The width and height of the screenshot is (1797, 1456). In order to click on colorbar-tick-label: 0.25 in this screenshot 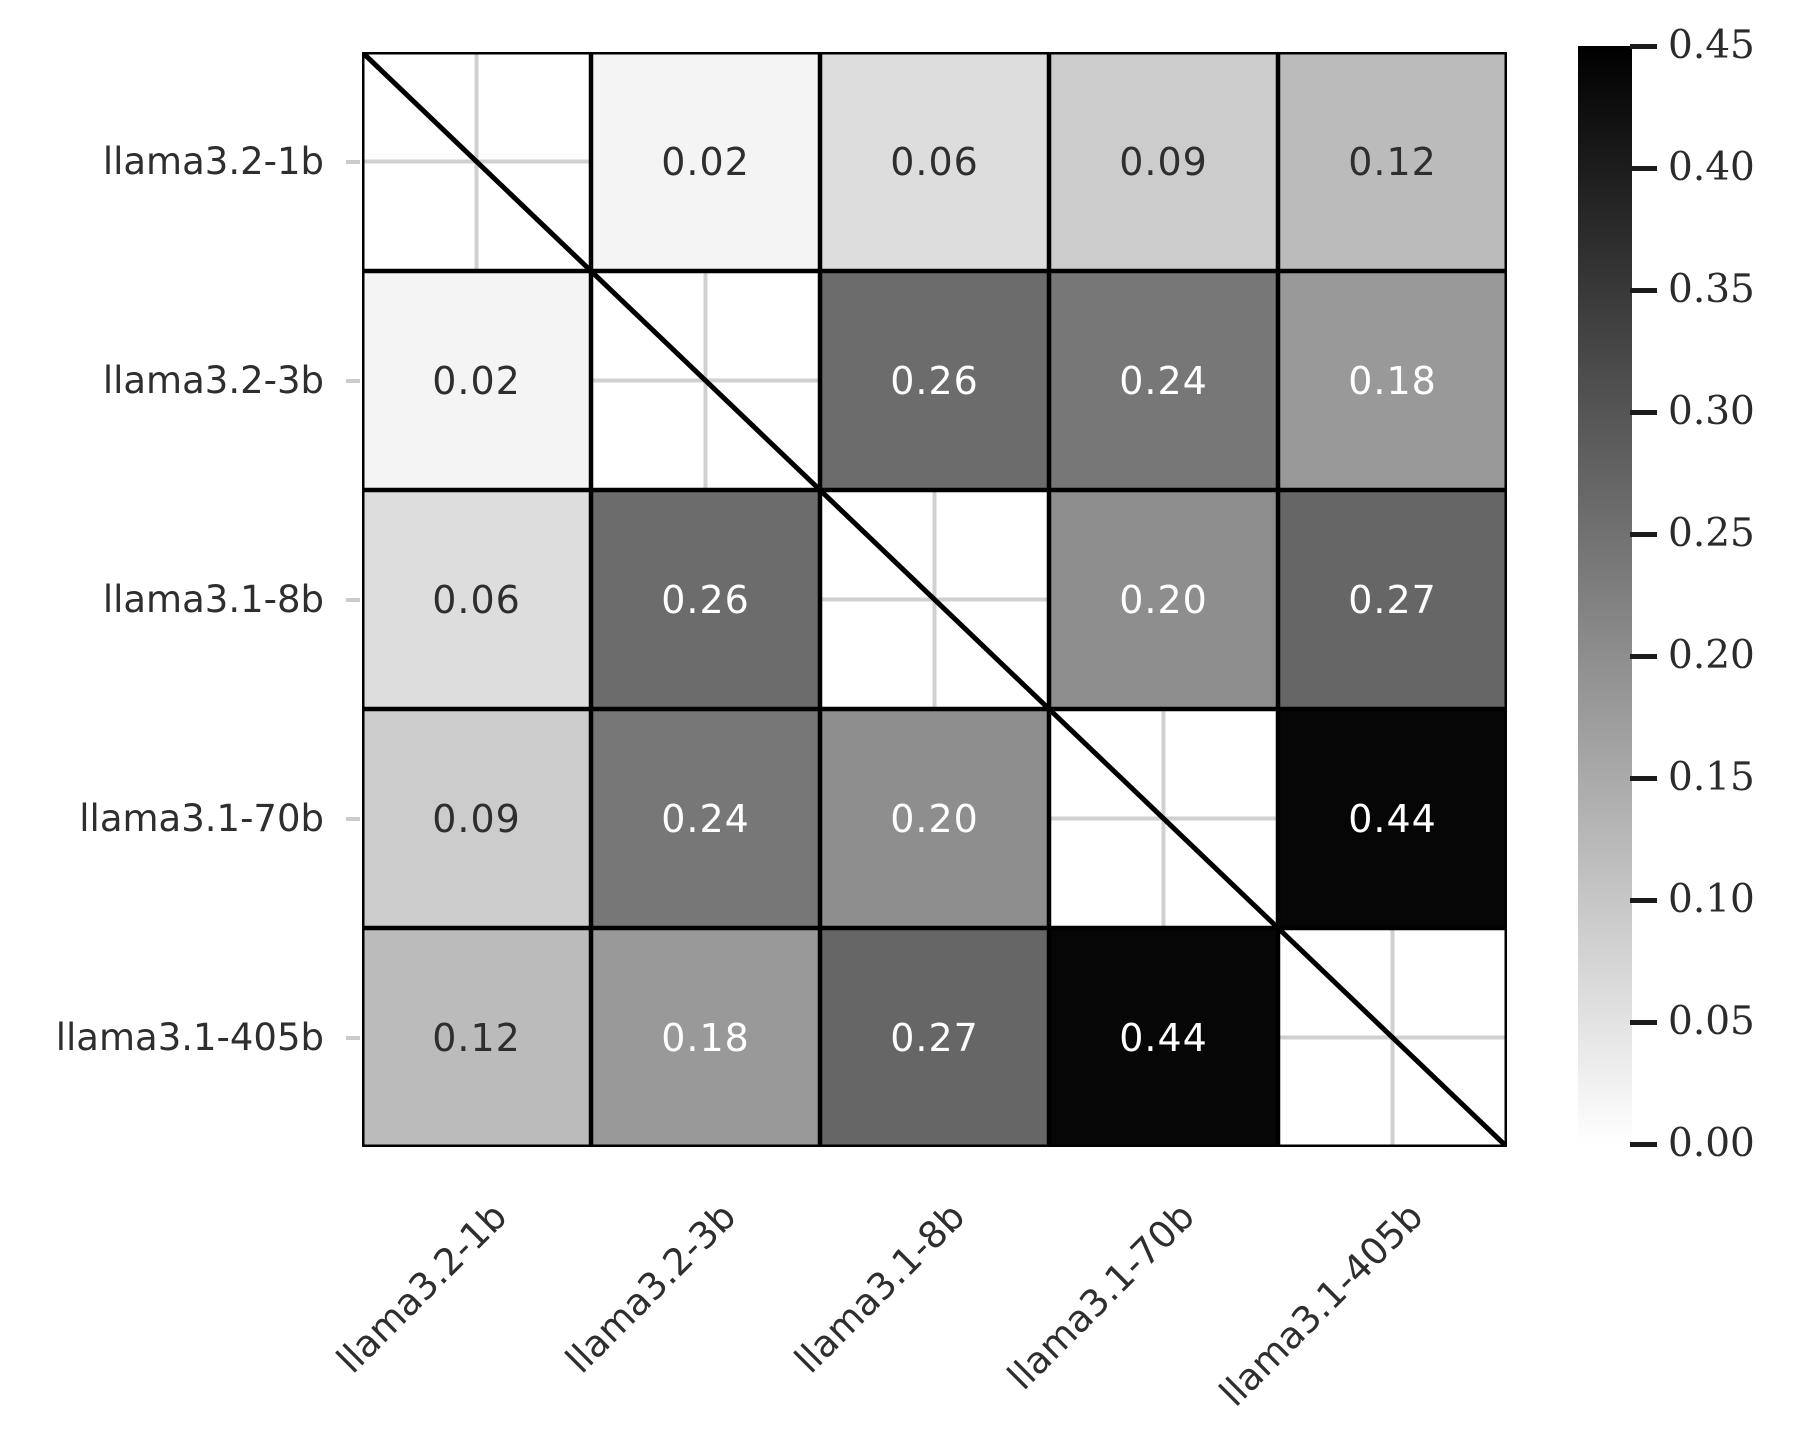, I will do `click(1711, 533)`.